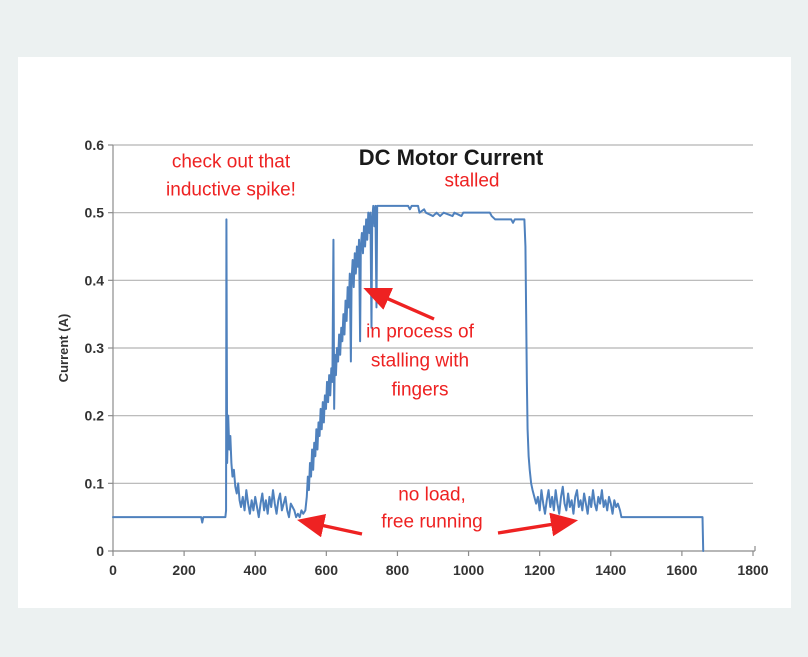 The height and width of the screenshot is (657, 808). I want to click on x-tick-label: 400, so click(256, 570).